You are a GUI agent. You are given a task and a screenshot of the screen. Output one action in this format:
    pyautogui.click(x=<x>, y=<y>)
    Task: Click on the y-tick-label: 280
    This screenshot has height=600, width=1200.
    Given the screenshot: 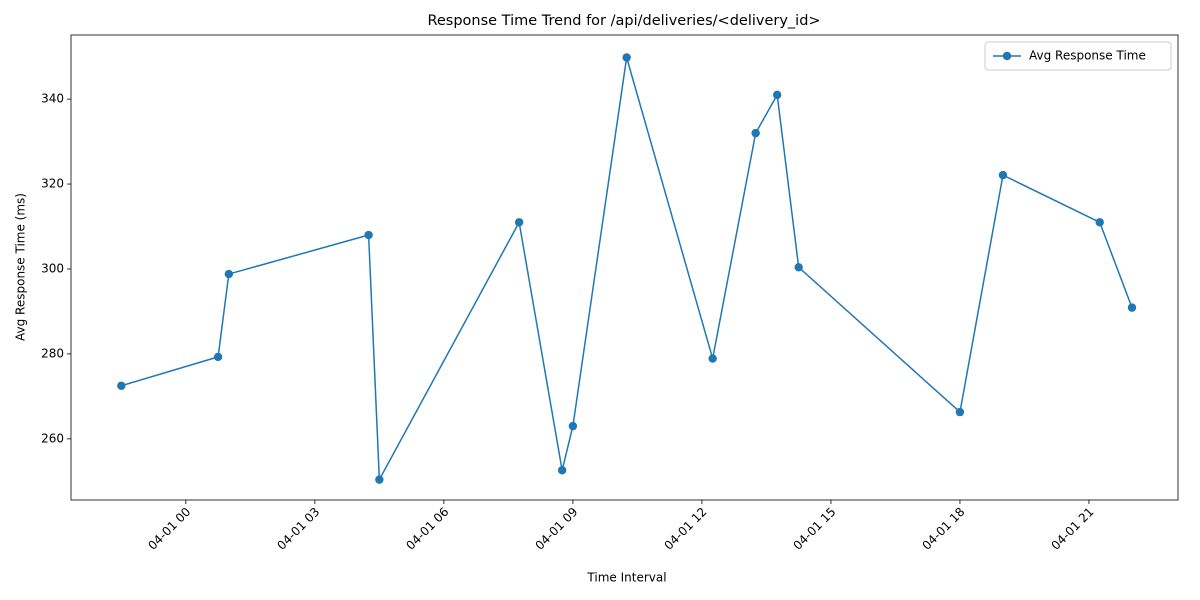 What is the action you would take?
    pyautogui.click(x=52, y=353)
    